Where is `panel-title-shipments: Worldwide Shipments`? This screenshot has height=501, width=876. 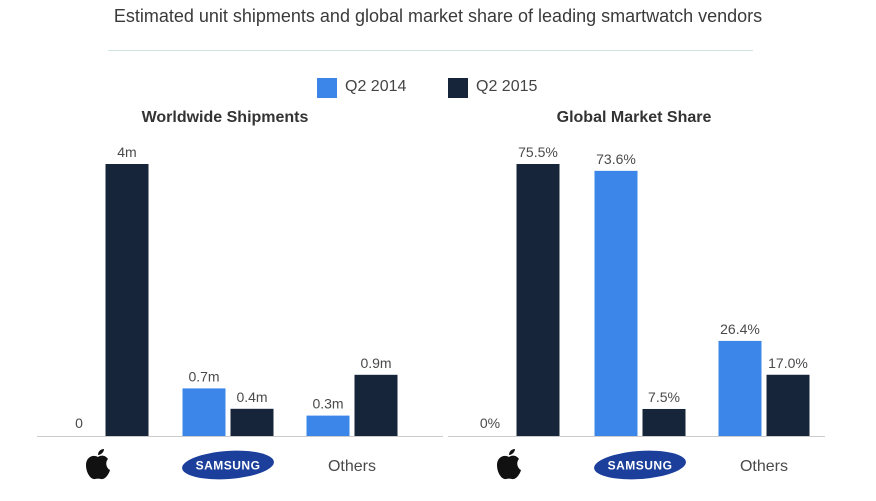 panel-title-shipments: Worldwide Shipments is located at coordinates (225, 117).